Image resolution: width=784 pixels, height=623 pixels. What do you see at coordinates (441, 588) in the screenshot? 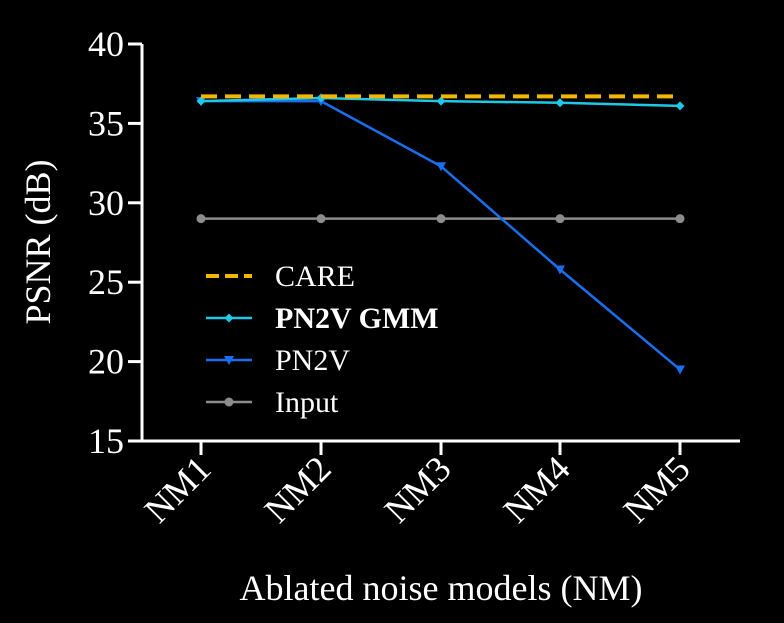
I see `x-axis-title: Ablated noise models (NM)` at bounding box center [441, 588].